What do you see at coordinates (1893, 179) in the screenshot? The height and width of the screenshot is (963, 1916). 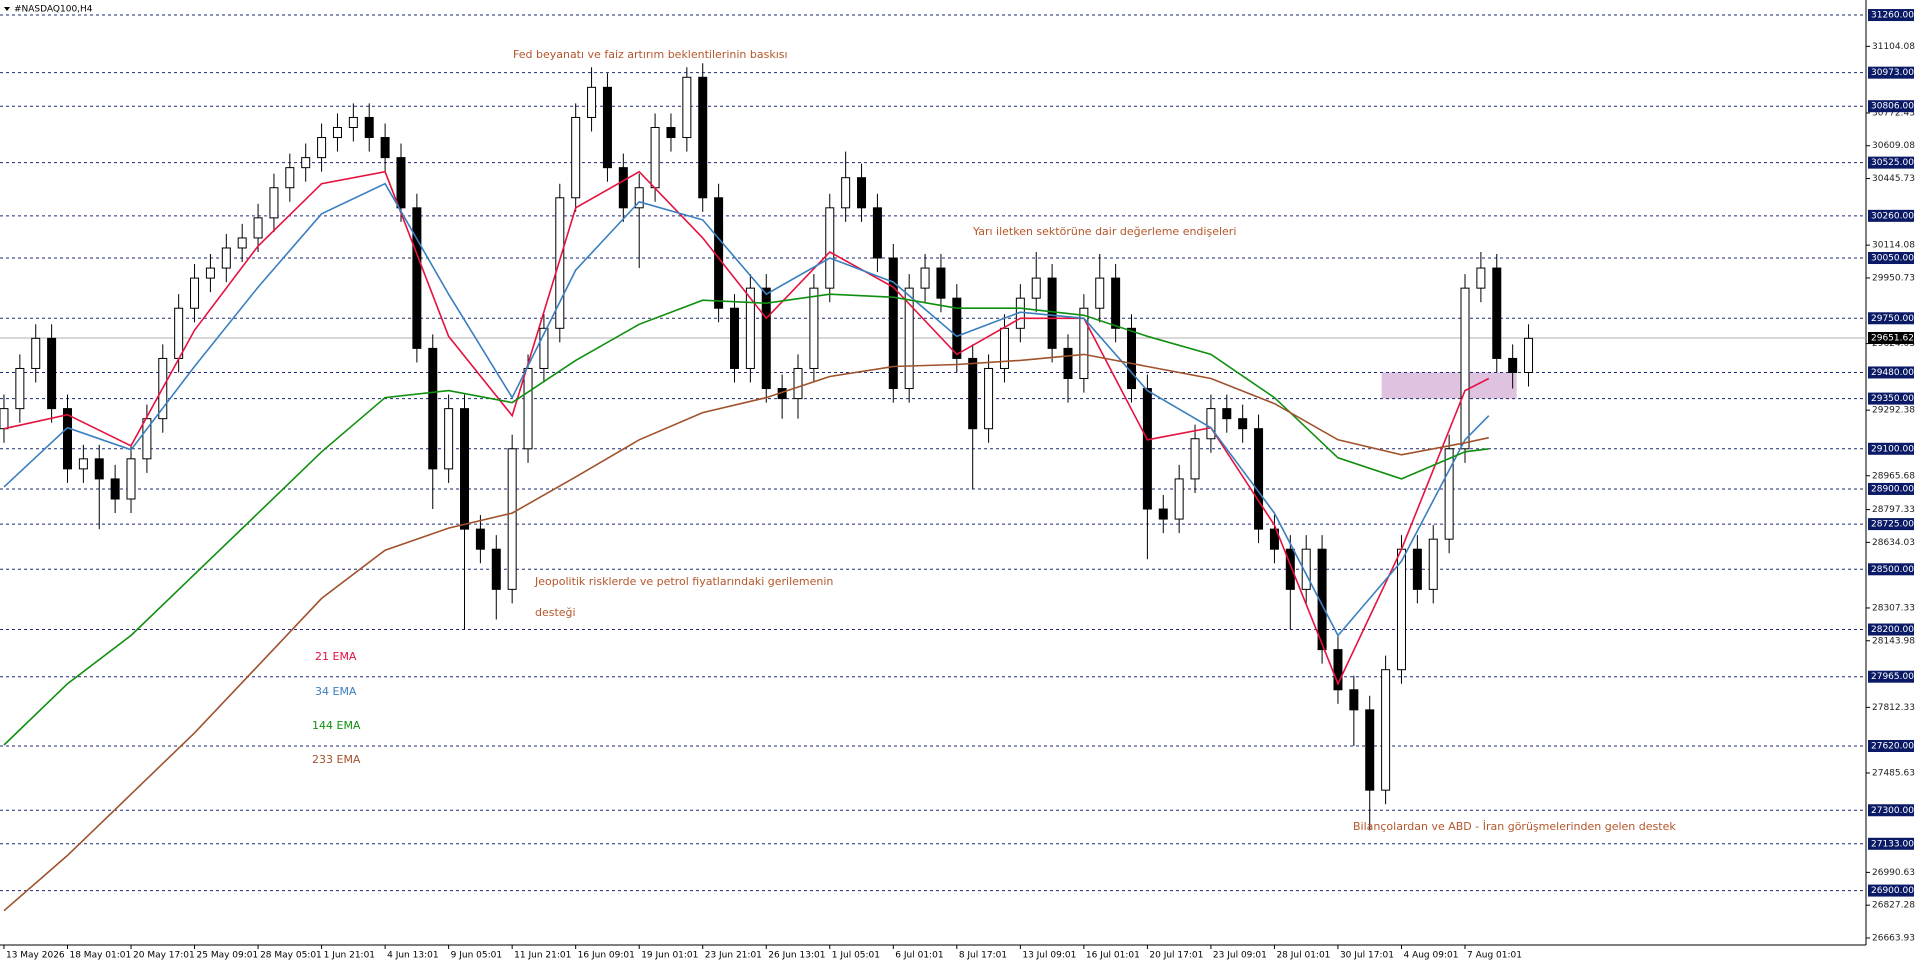 I see `y-tick-label: 30445.73` at bounding box center [1893, 179].